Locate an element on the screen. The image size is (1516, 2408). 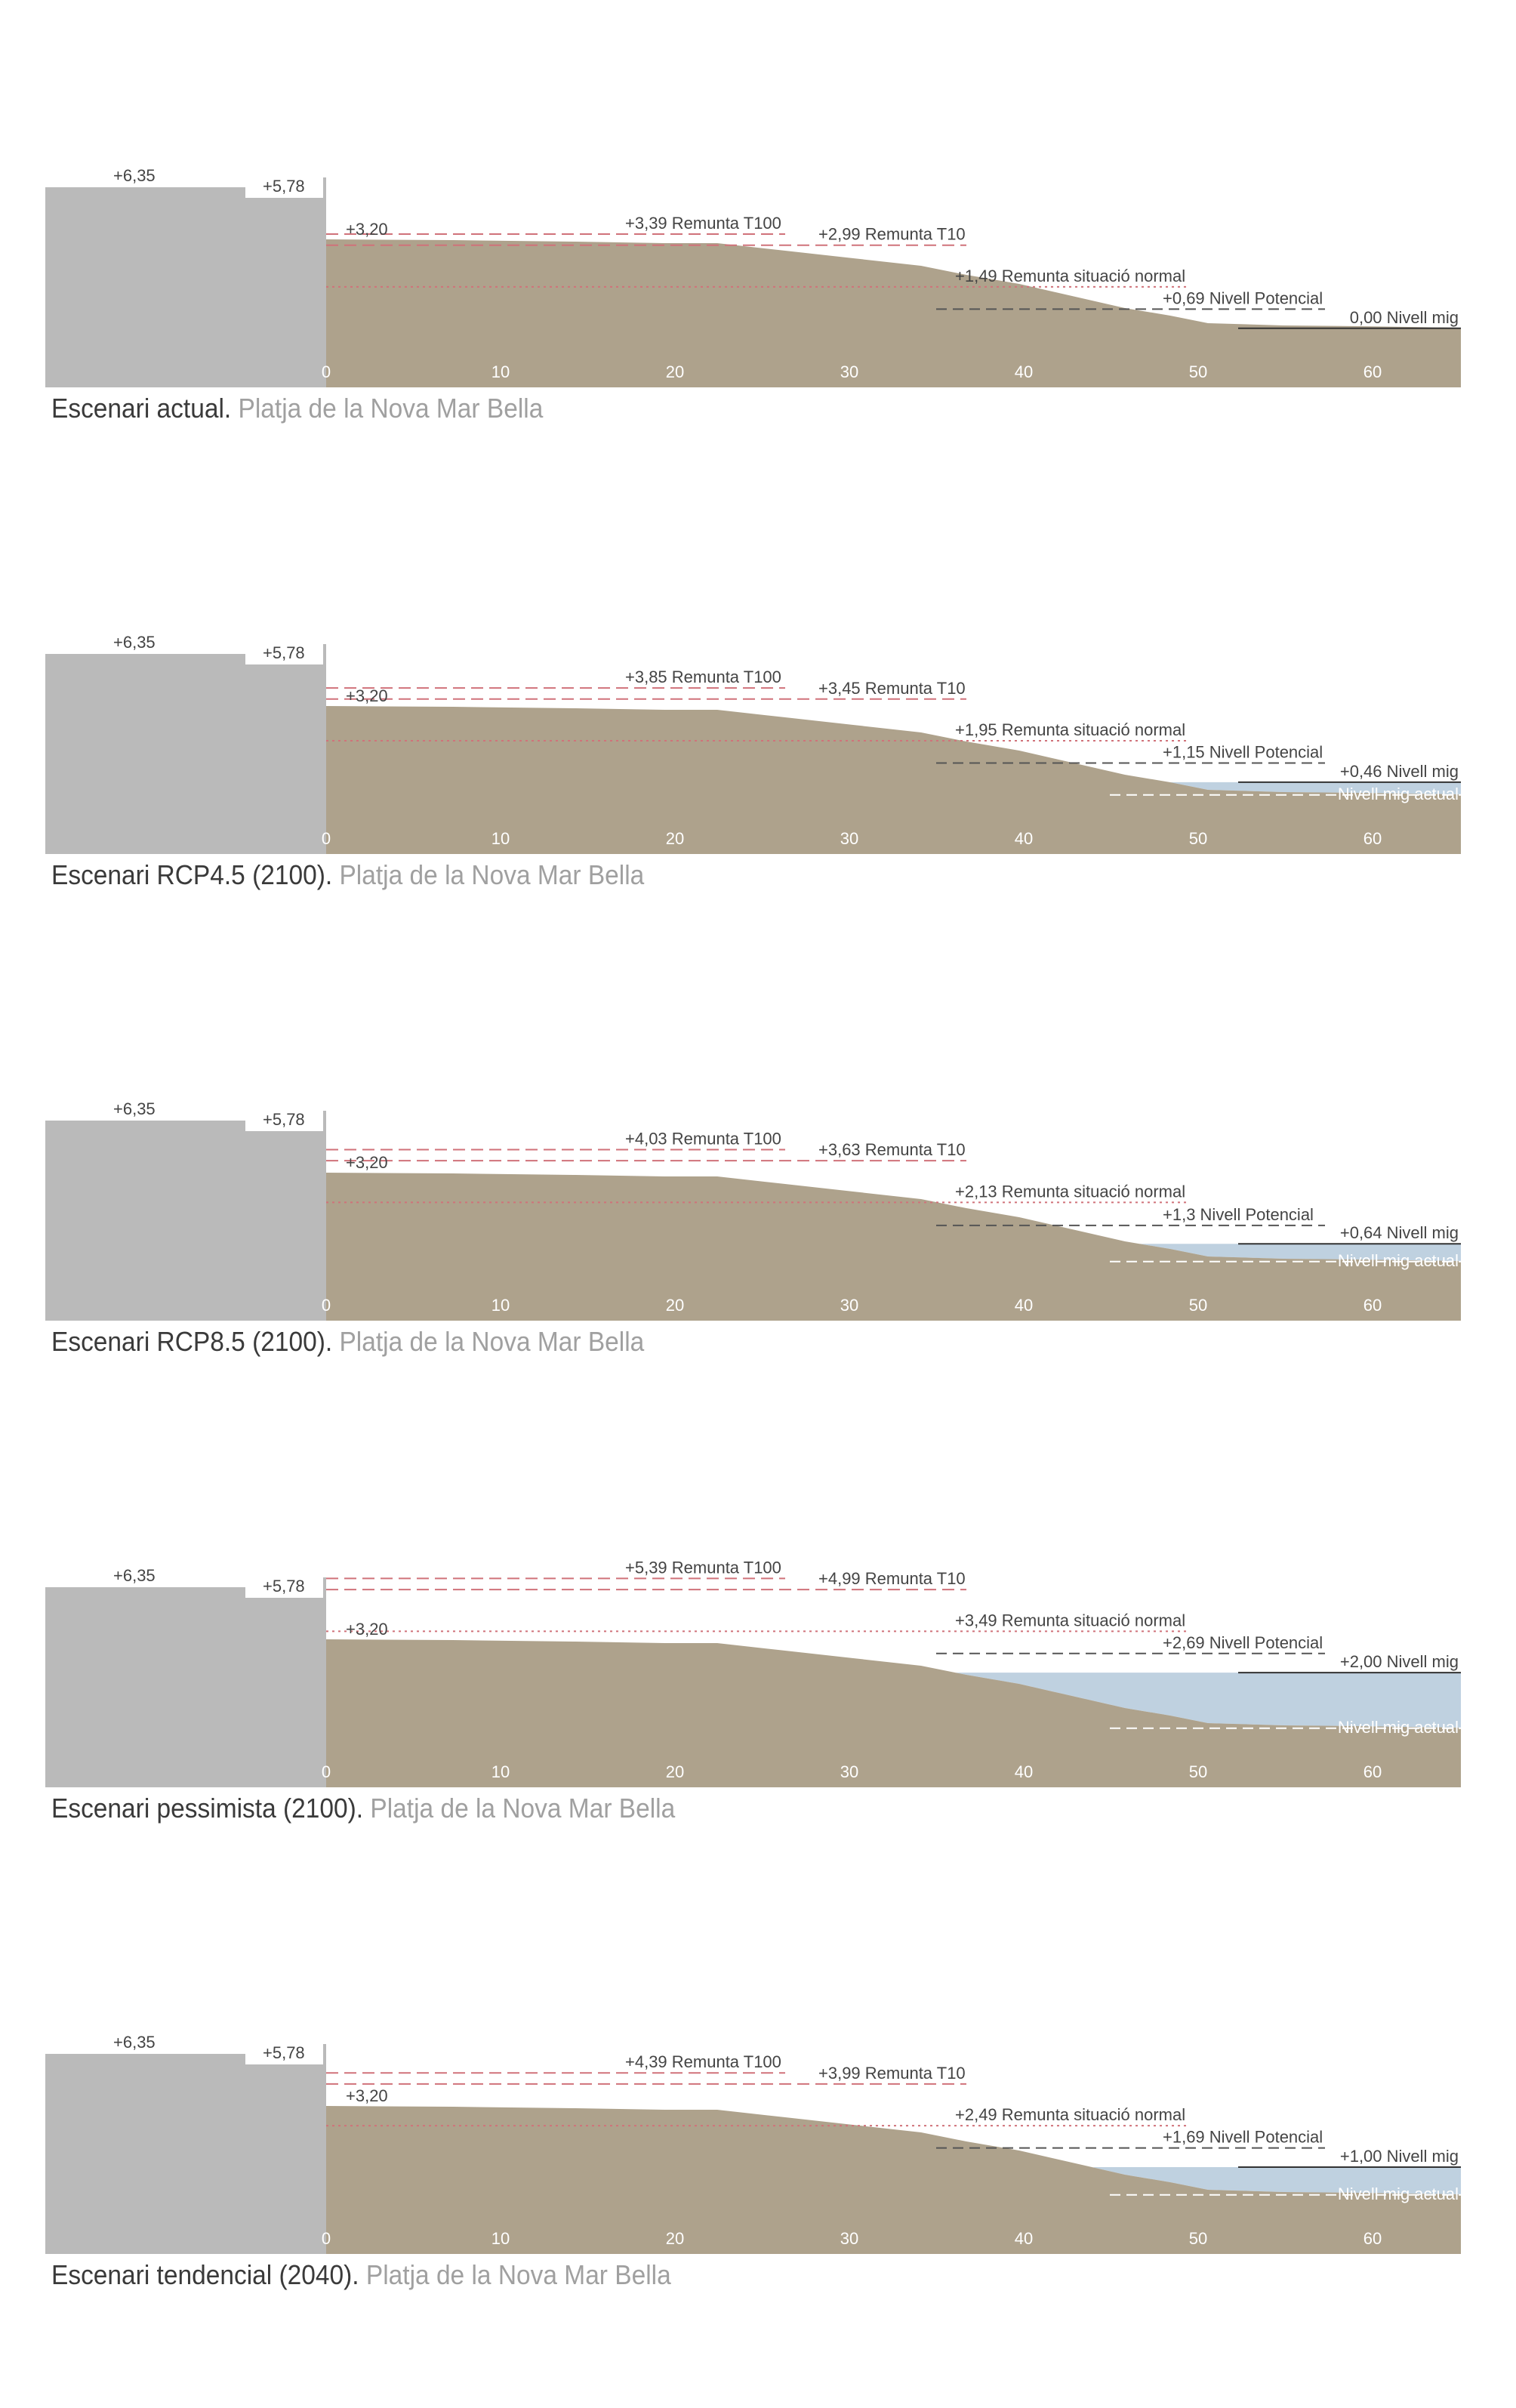
level-label: +0,46 Nivell mig is located at coordinates (1399, 771).